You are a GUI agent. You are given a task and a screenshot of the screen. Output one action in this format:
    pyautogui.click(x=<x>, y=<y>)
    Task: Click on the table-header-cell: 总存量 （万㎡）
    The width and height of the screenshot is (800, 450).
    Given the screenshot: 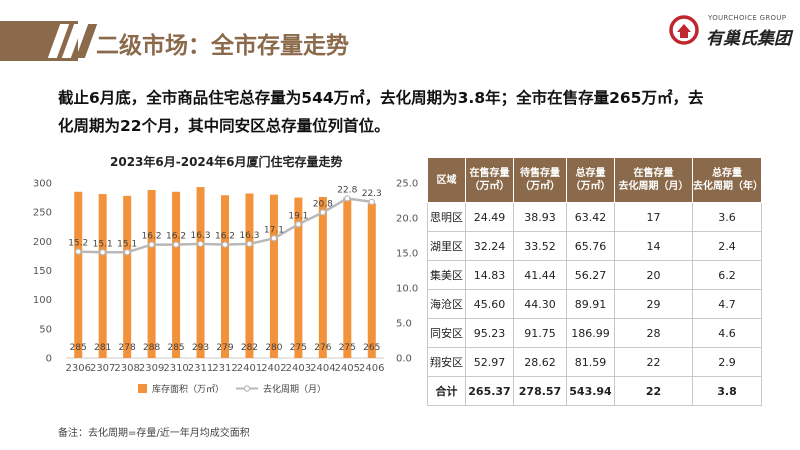 What is the action you would take?
    pyautogui.click(x=590, y=180)
    